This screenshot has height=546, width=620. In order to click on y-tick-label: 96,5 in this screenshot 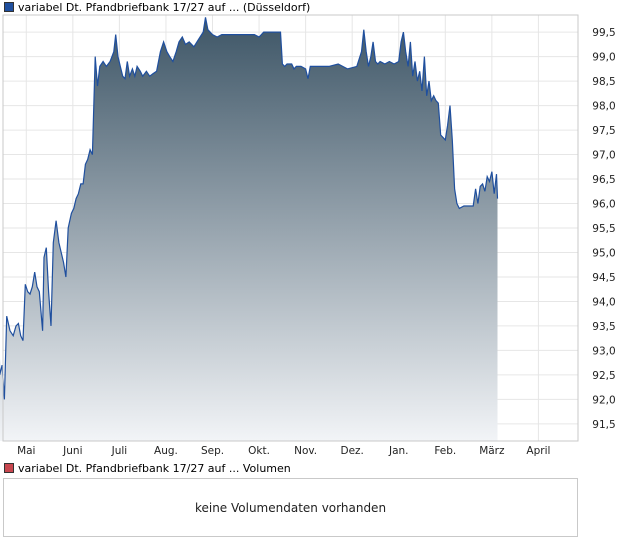, I will do `click(603, 180)`.